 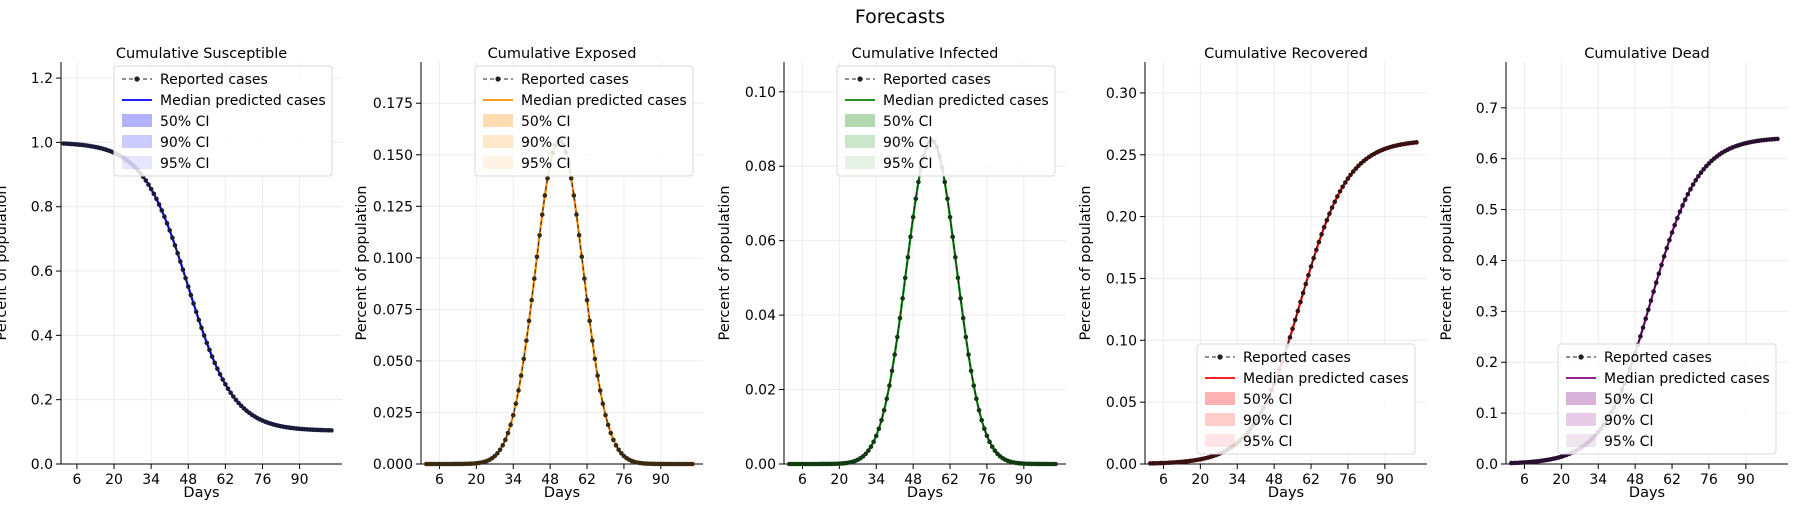 What do you see at coordinates (42, 336) in the screenshot?
I see `y-tick-label: 0.4` at bounding box center [42, 336].